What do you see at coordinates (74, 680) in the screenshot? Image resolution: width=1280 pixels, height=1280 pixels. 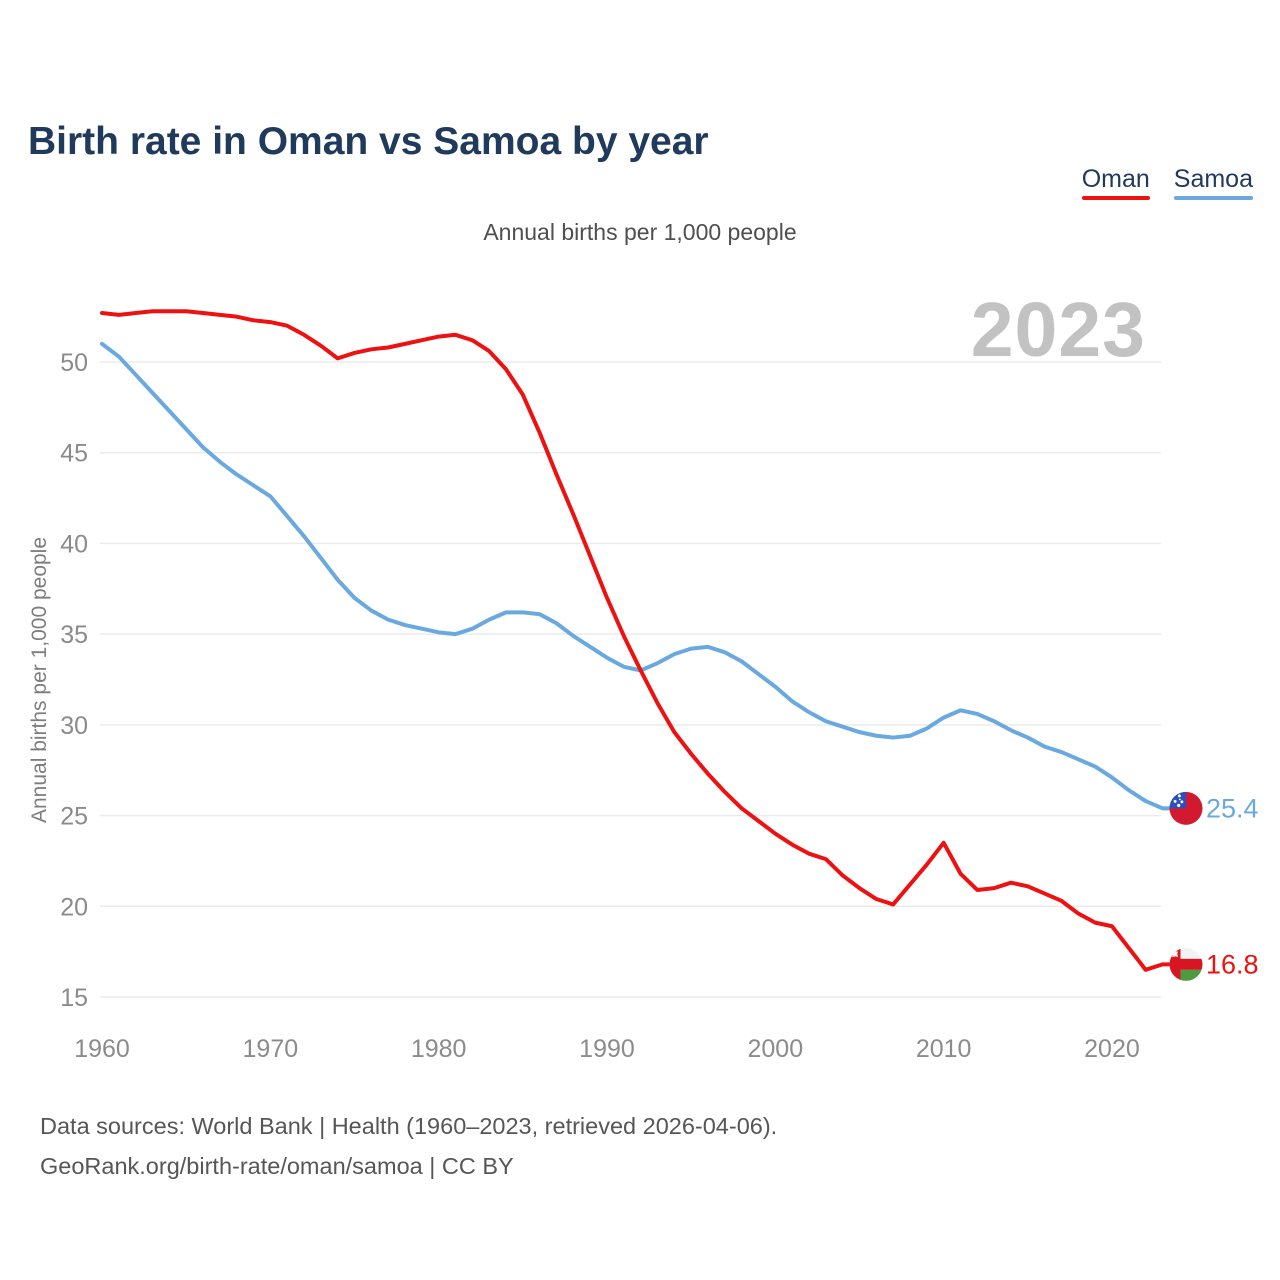 I see `y-axis-tick-labels: 15 20 25 30 35 40 45 50` at bounding box center [74, 680].